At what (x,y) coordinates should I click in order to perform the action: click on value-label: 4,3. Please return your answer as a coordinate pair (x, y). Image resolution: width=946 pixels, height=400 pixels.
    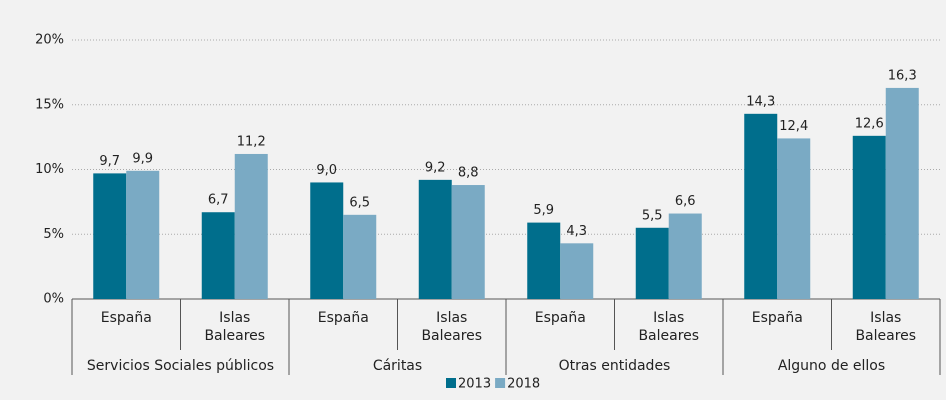
    Looking at the image, I should click on (576, 231).